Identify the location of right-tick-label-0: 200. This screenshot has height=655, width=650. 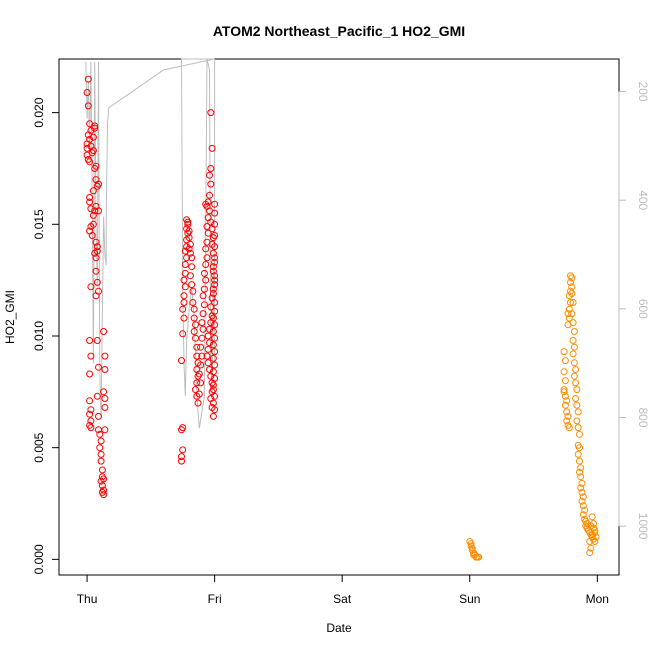
(643, 92).